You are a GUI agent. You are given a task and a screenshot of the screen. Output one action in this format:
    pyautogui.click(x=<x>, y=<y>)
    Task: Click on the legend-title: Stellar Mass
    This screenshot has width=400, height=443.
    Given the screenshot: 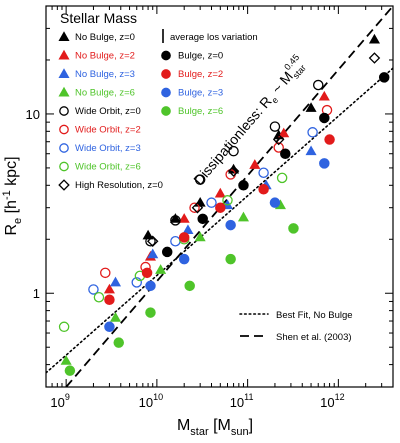 What is the action you would take?
    pyautogui.click(x=98, y=18)
    